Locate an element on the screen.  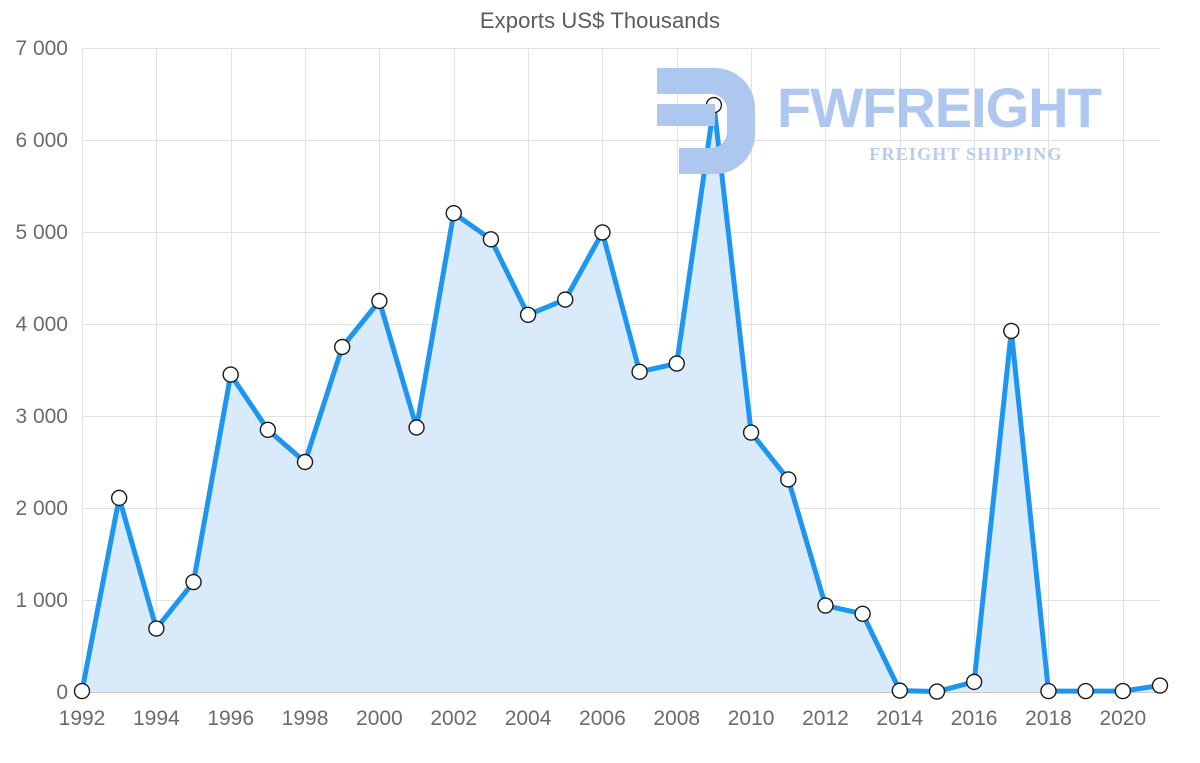
x-axis-tick-label: 2004 is located at coordinates (528, 718).